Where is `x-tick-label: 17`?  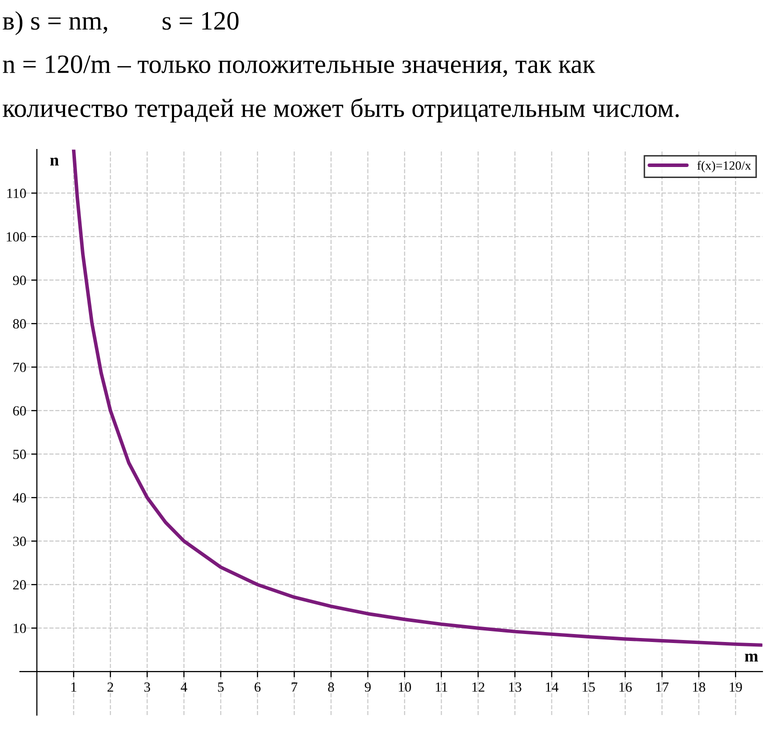
x-tick-label: 17 is located at coordinates (662, 687).